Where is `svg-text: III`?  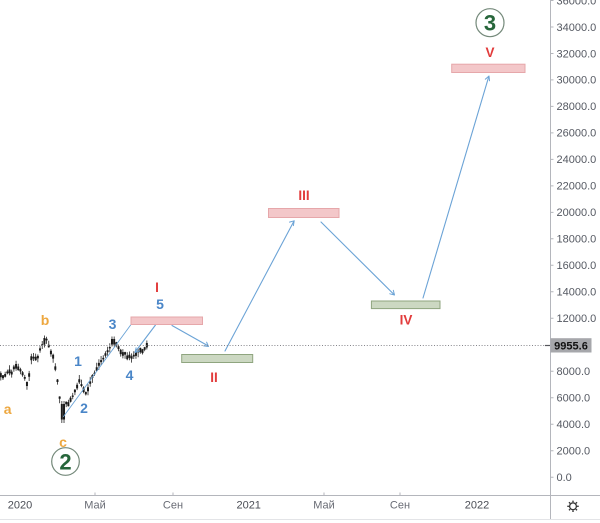
svg-text: III is located at coordinates (303, 195).